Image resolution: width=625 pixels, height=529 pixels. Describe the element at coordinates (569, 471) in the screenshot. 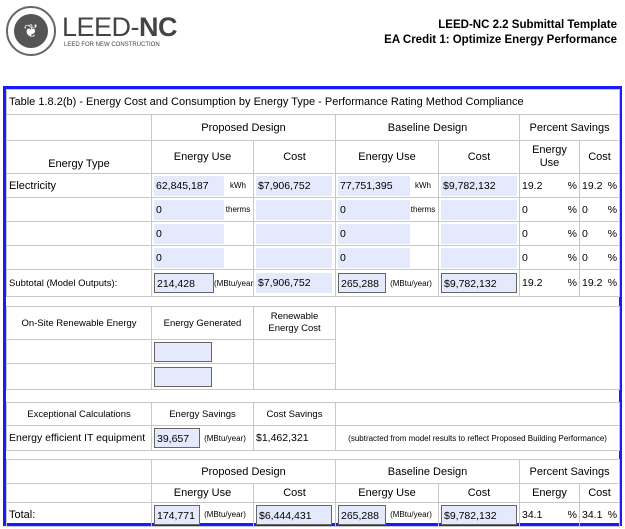

I see `total-savings-header: Percent Savings` at that location.